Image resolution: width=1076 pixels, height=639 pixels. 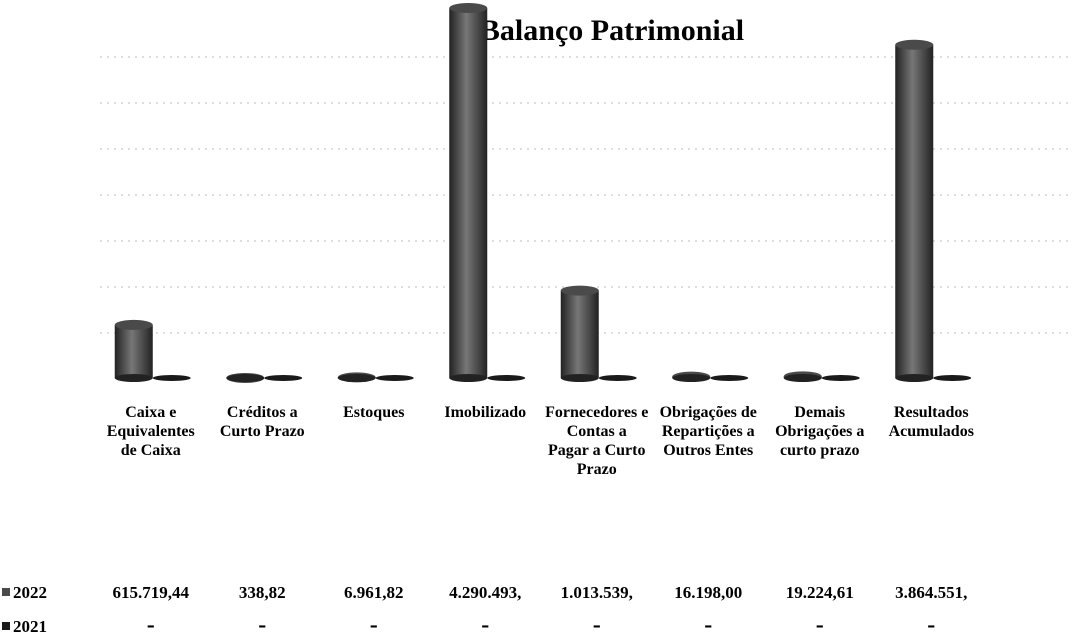 What do you see at coordinates (150, 431) in the screenshot?
I see `x-tick-label: Caixa e Equivalentes de Caixa` at bounding box center [150, 431].